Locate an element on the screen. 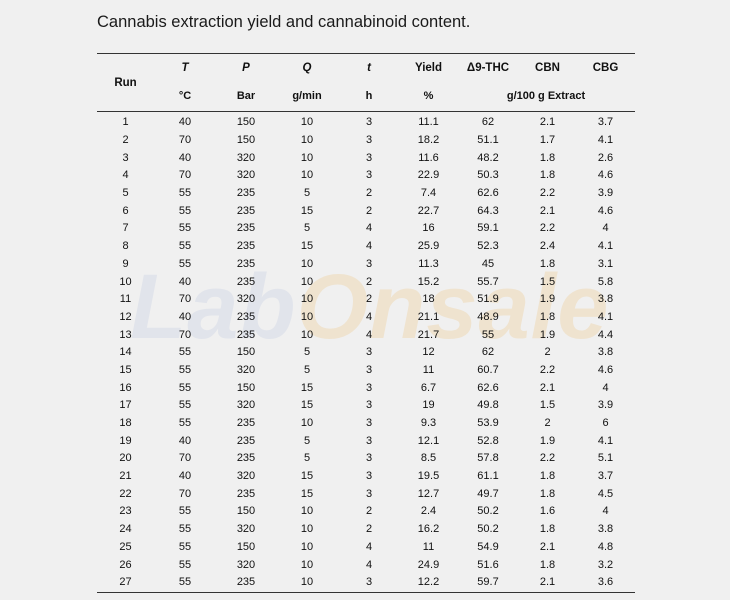 This screenshot has width=730, height=600. table-row: 17 55 320 15 3 19 49.8 1.5 3.9 is located at coordinates (366, 406).